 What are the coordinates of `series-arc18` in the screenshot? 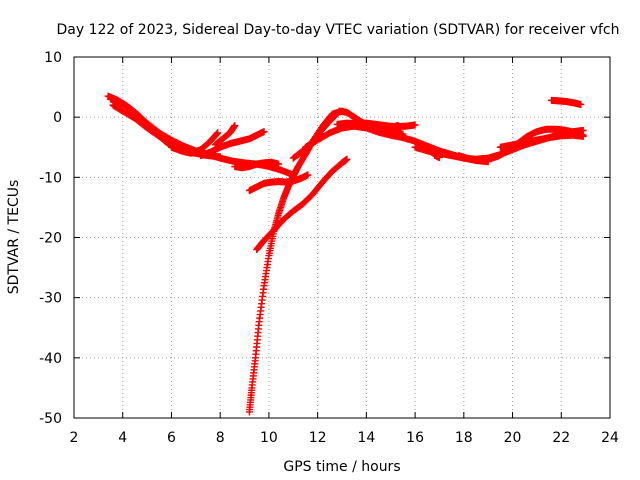 It's located at (437, 156).